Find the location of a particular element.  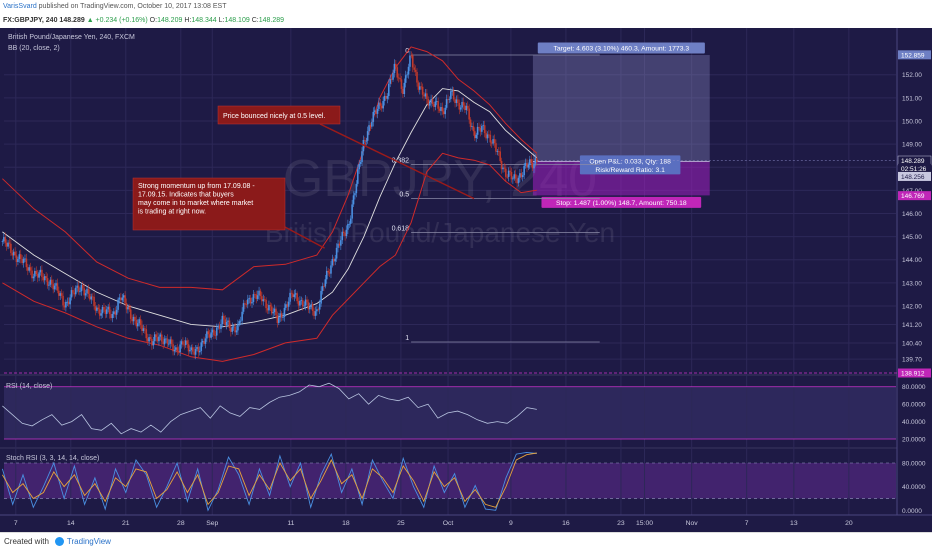

price-tag-box is located at coordinates (914, 55).